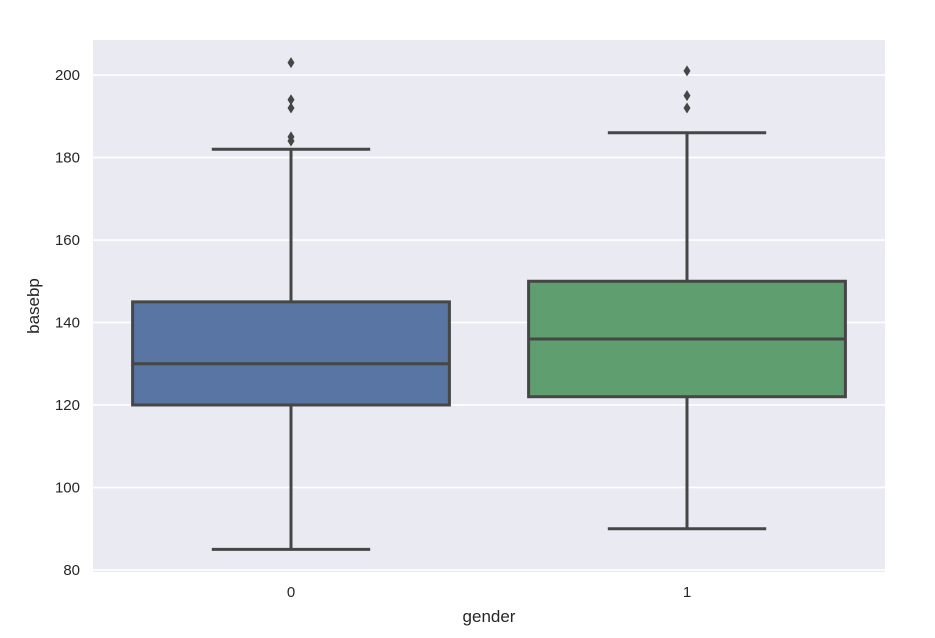  I want to click on y-tick-label: 140, so click(67, 322).